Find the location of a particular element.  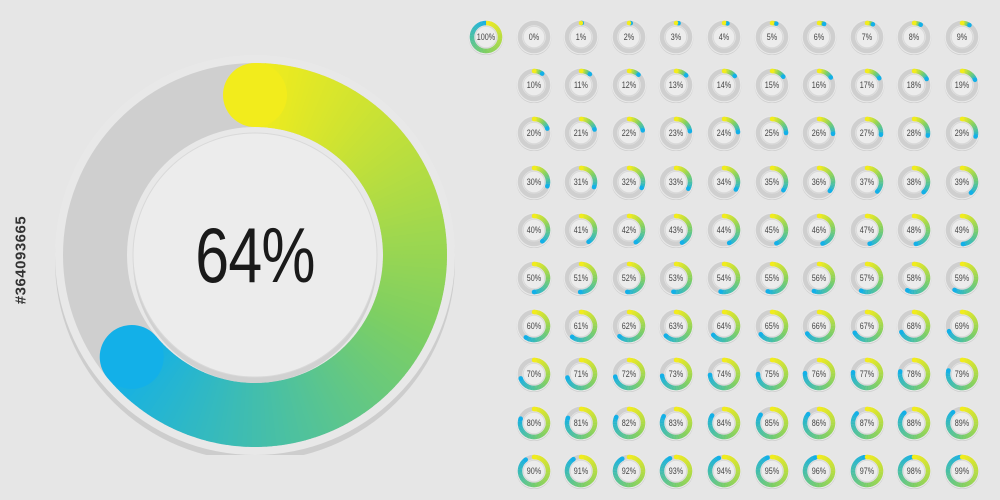

mini-percentage-label: 16% is located at coordinates (819, 85).